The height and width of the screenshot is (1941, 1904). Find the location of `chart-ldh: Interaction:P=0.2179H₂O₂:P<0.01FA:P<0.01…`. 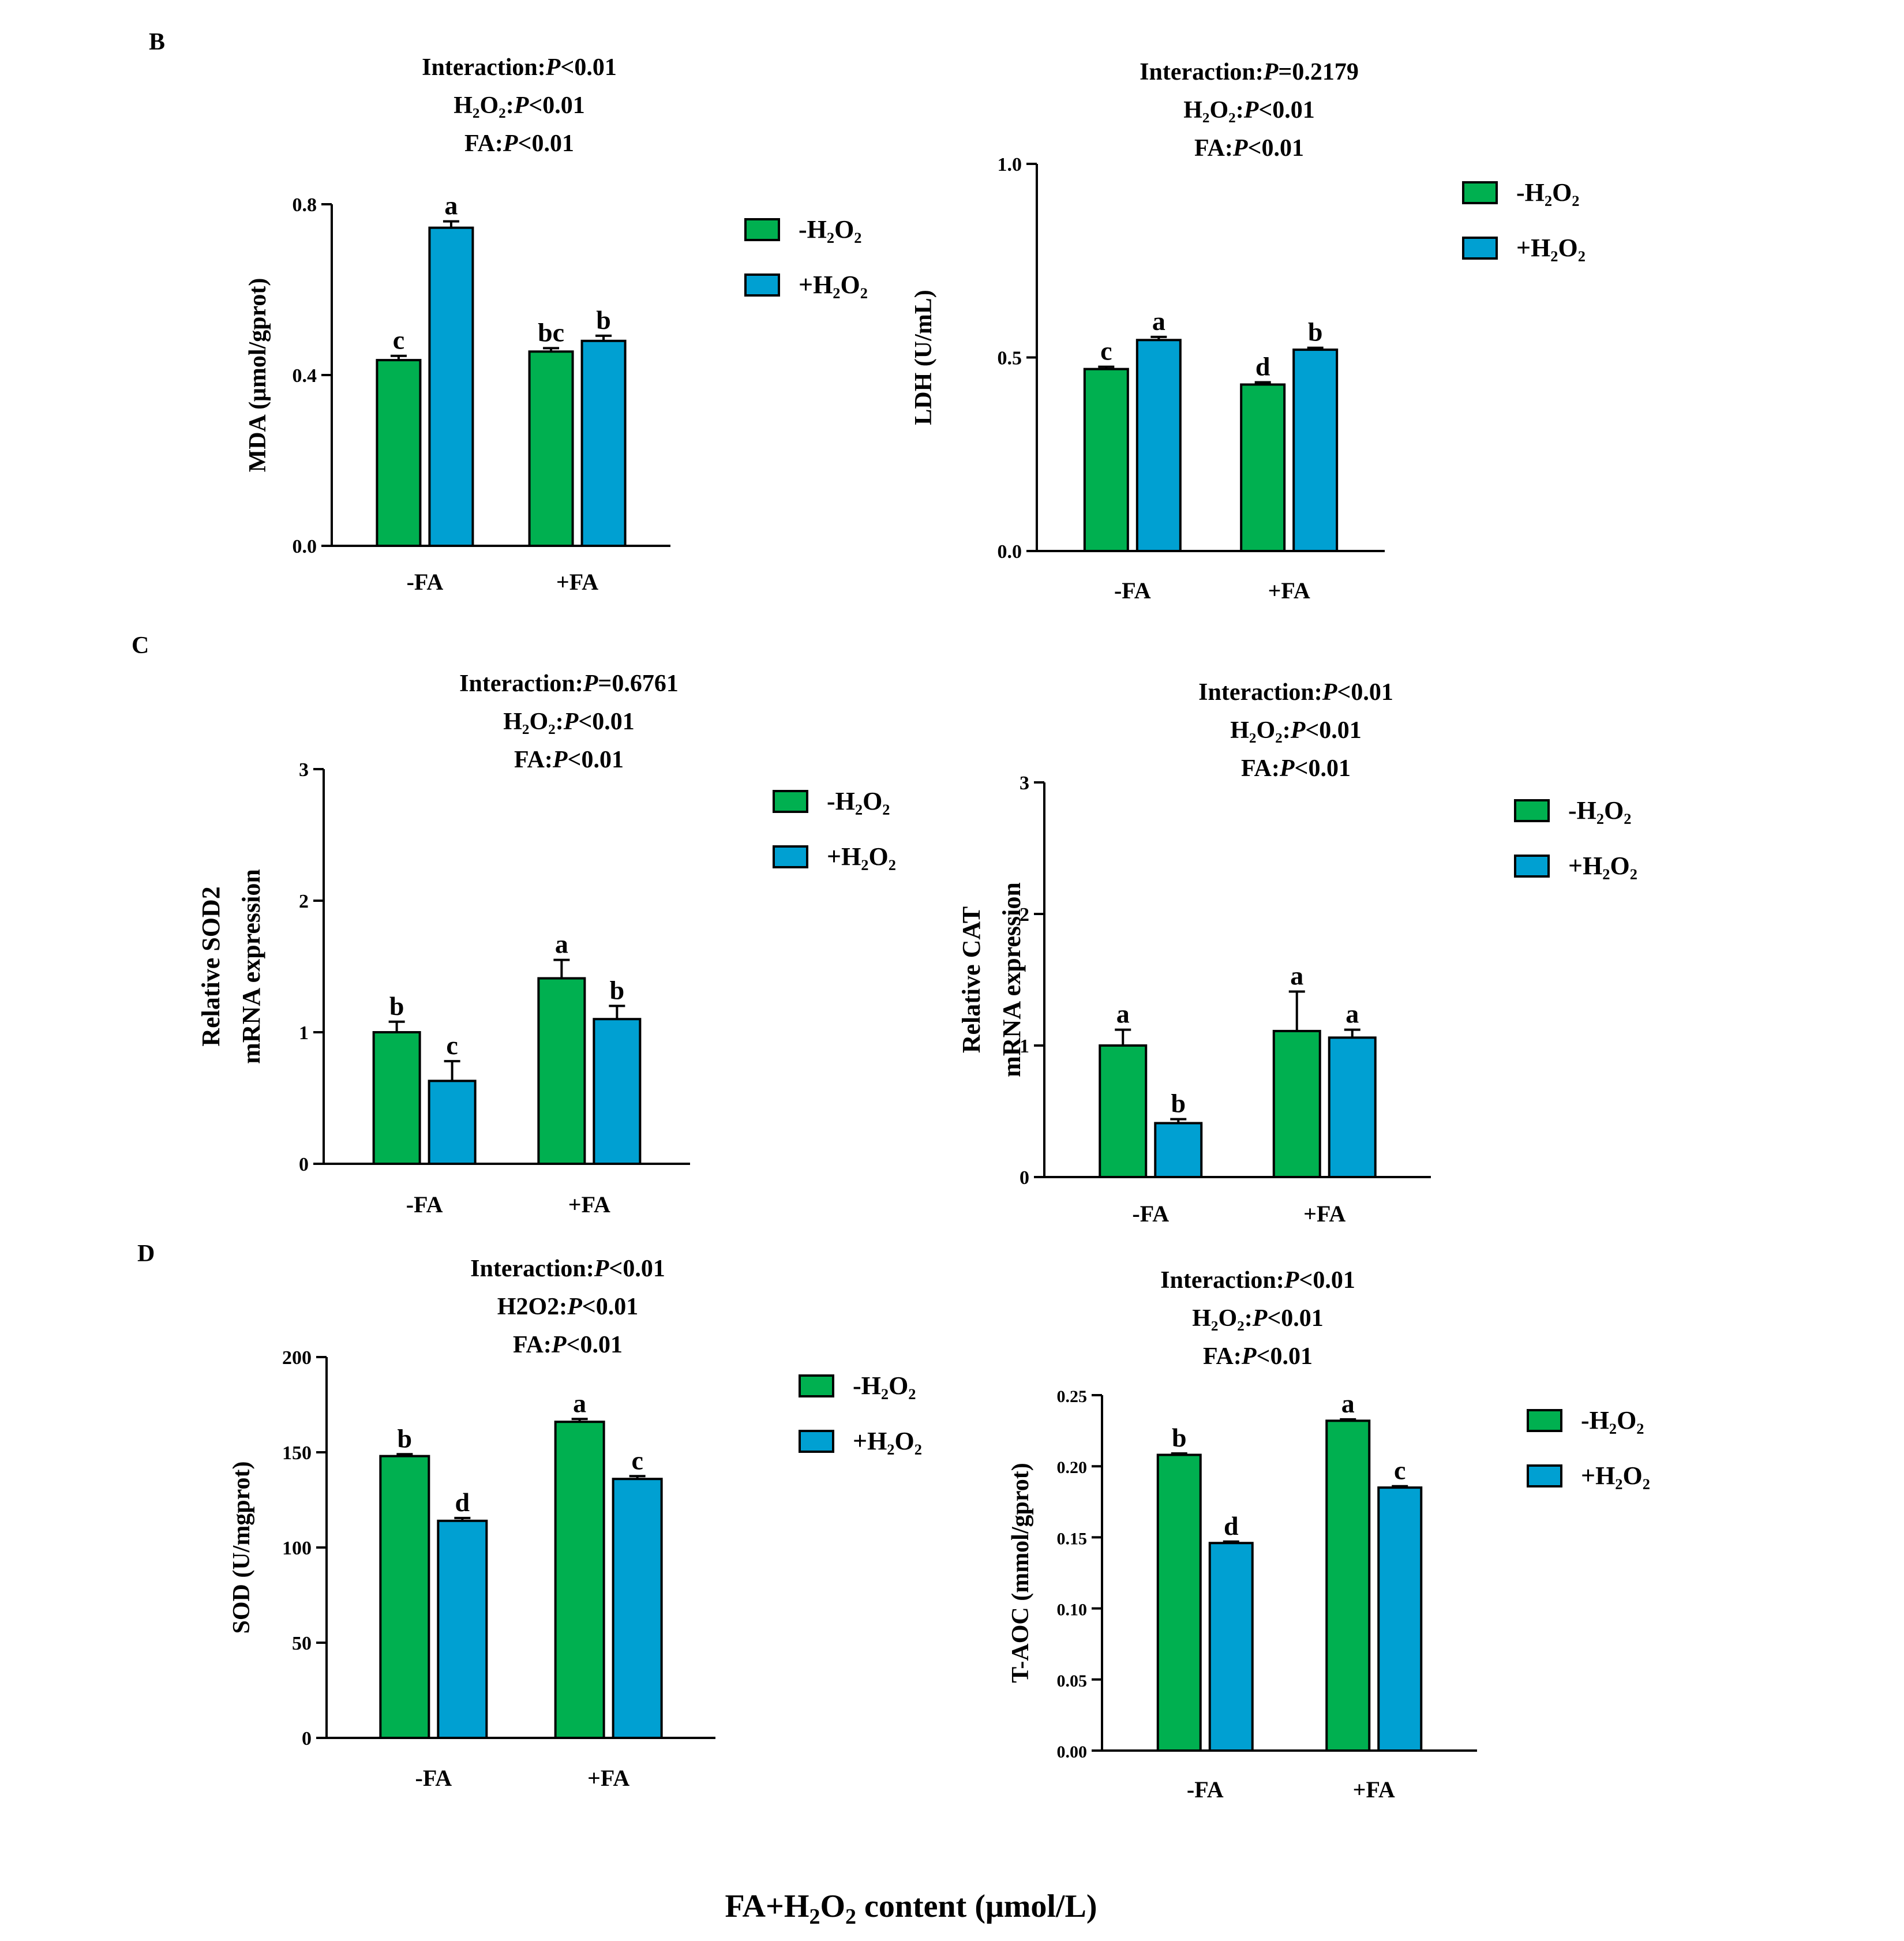

chart-ldh: Interaction:P=0.2179H₂O₂:P<0.01FA:P<0.01… is located at coordinates (1248, 331).